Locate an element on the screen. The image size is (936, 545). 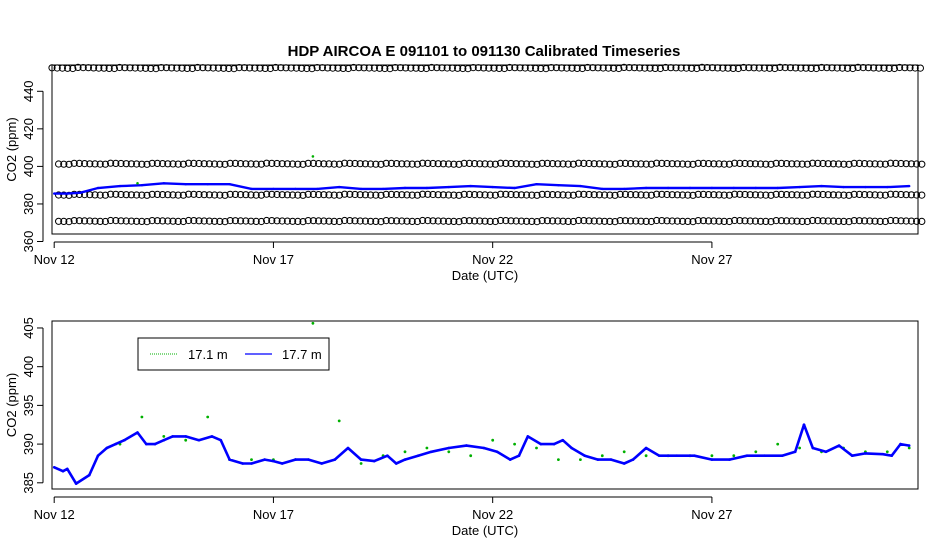
x-tick-label: Nov 12 is located at coordinates (54, 514).